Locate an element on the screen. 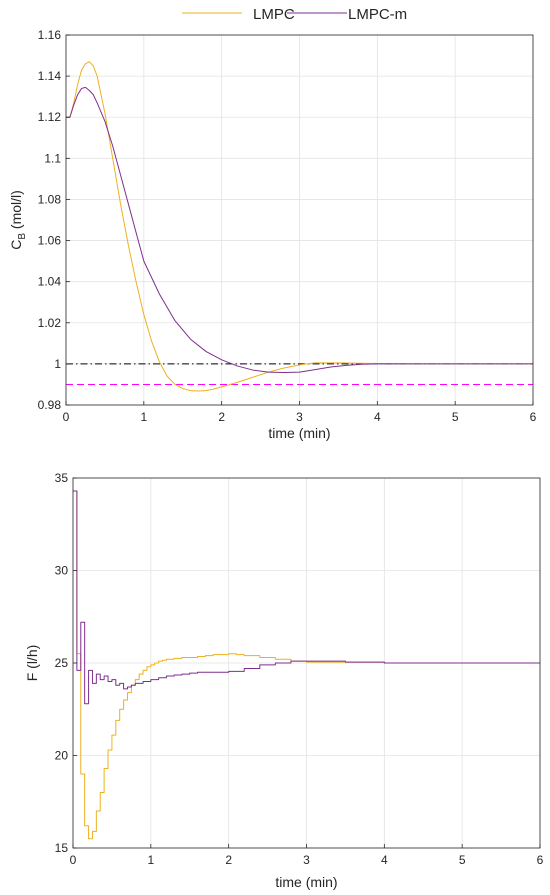 The height and width of the screenshot is (895, 550). y-tick-label: 20 is located at coordinates (62, 756).